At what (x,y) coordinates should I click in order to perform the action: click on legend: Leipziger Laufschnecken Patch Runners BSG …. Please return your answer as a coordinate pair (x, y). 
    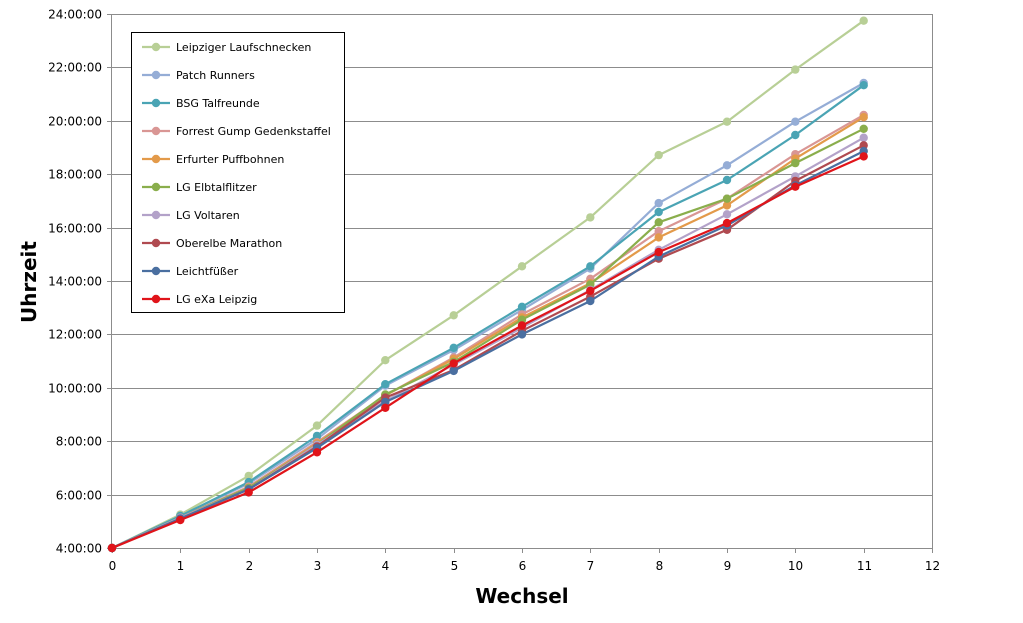
    Looking at the image, I should click on (238, 172).